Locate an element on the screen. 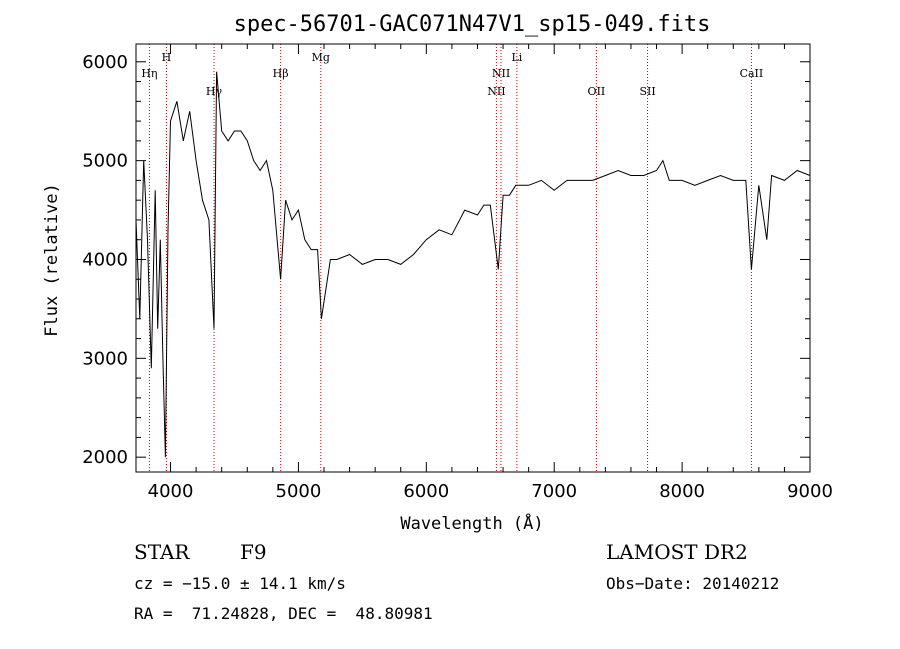 The height and width of the screenshot is (649, 900). y-tick-label-1: 3000 is located at coordinates (105, 358).